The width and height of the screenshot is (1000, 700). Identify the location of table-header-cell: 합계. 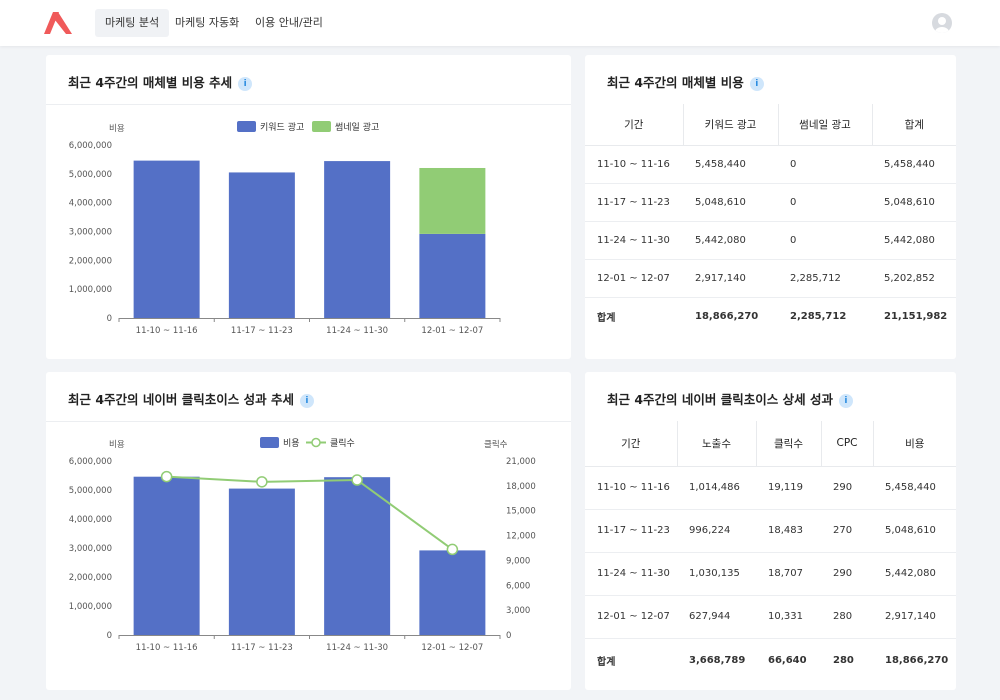
(914, 125).